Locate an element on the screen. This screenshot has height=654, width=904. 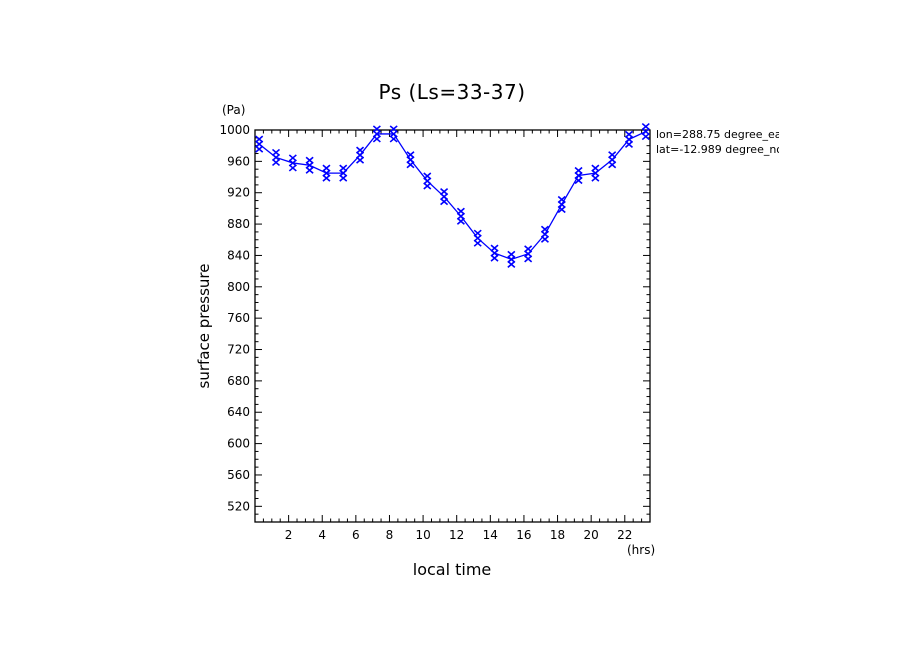
series-surface-pressure is located at coordinates (452, 195).